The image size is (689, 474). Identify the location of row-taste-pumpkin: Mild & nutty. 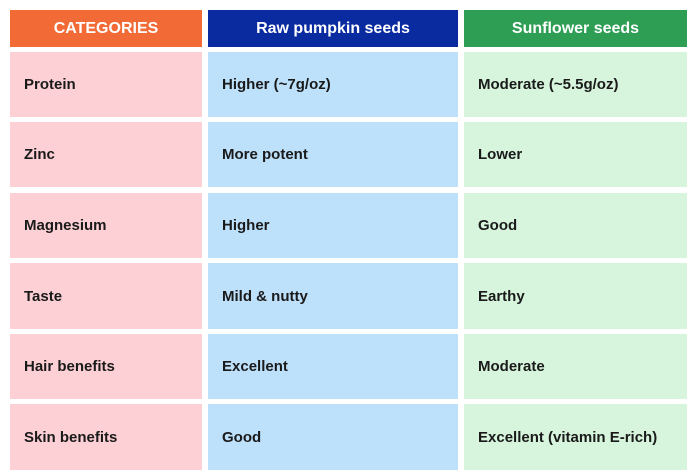
(333, 296).